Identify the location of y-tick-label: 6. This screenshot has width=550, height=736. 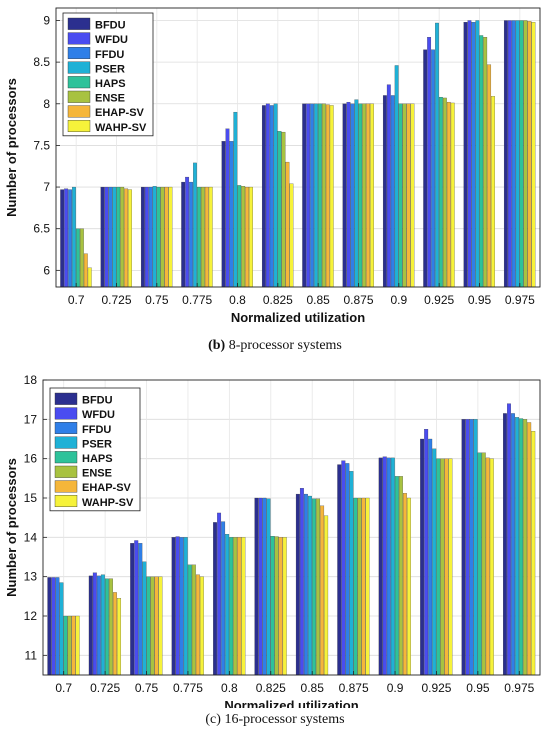
(46, 270).